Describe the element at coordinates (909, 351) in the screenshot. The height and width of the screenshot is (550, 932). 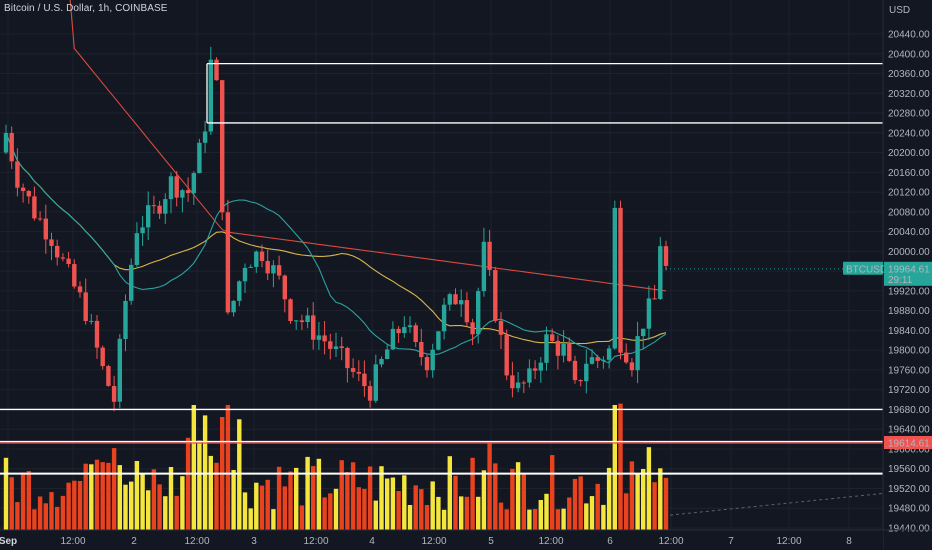
I see `price-tick-label: 19800.00` at that location.